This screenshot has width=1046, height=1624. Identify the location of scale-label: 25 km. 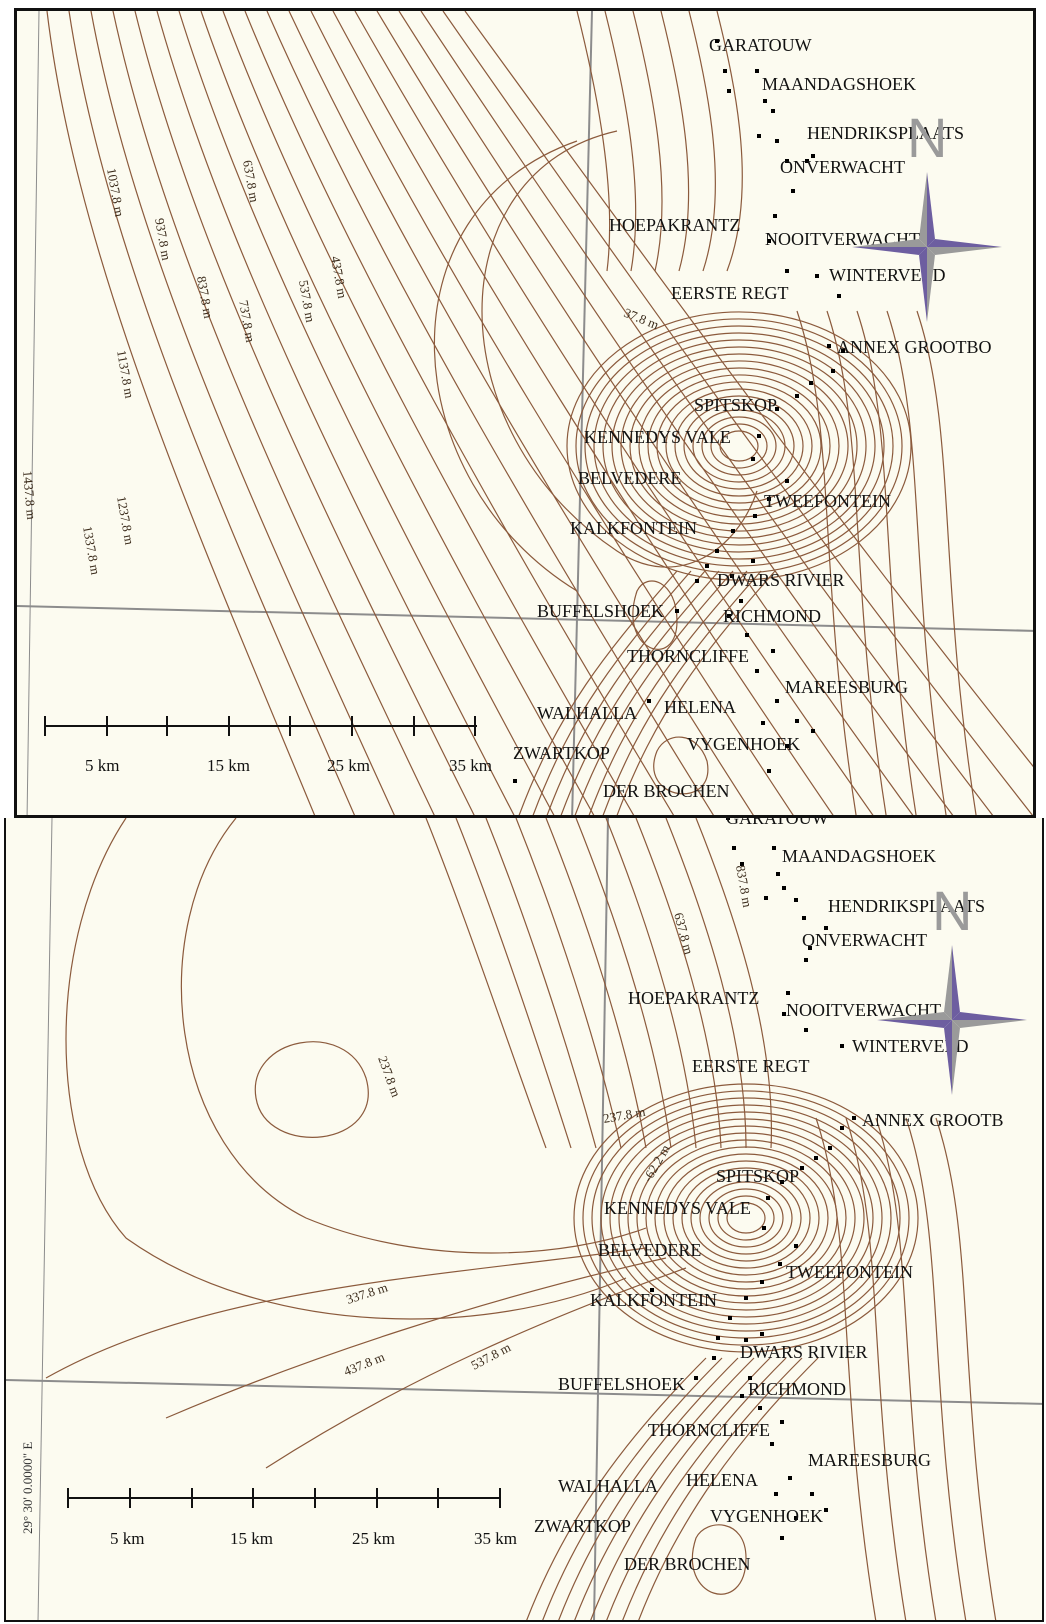
(373, 1538).